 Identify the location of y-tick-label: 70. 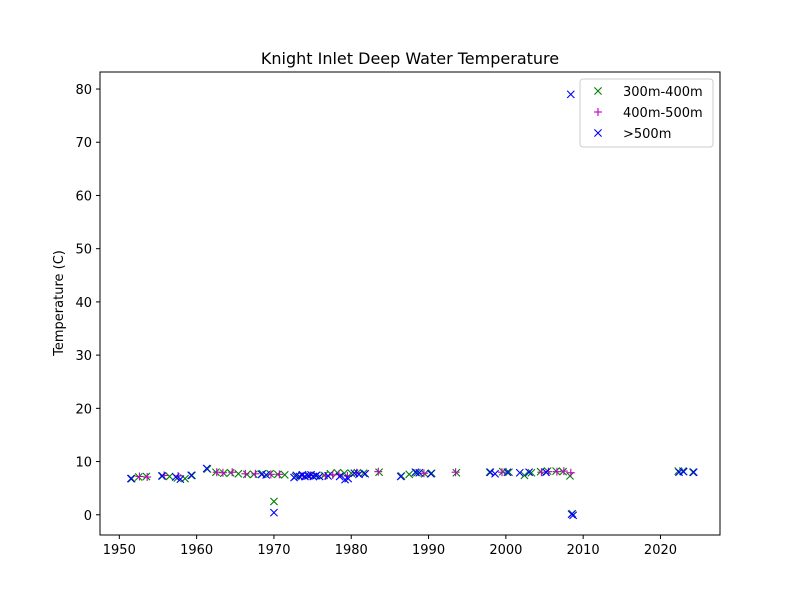
(83, 143).